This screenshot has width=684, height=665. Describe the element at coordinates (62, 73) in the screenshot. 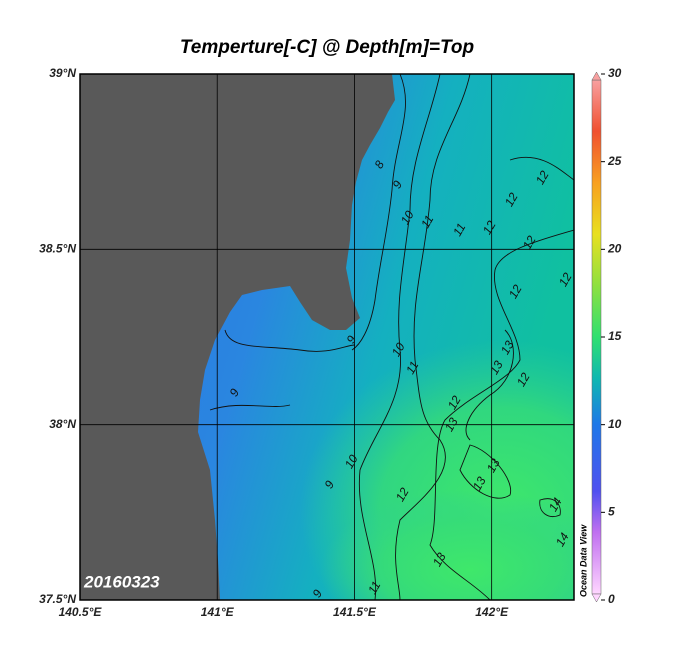

I see `y-tick-label: 39°N` at that location.